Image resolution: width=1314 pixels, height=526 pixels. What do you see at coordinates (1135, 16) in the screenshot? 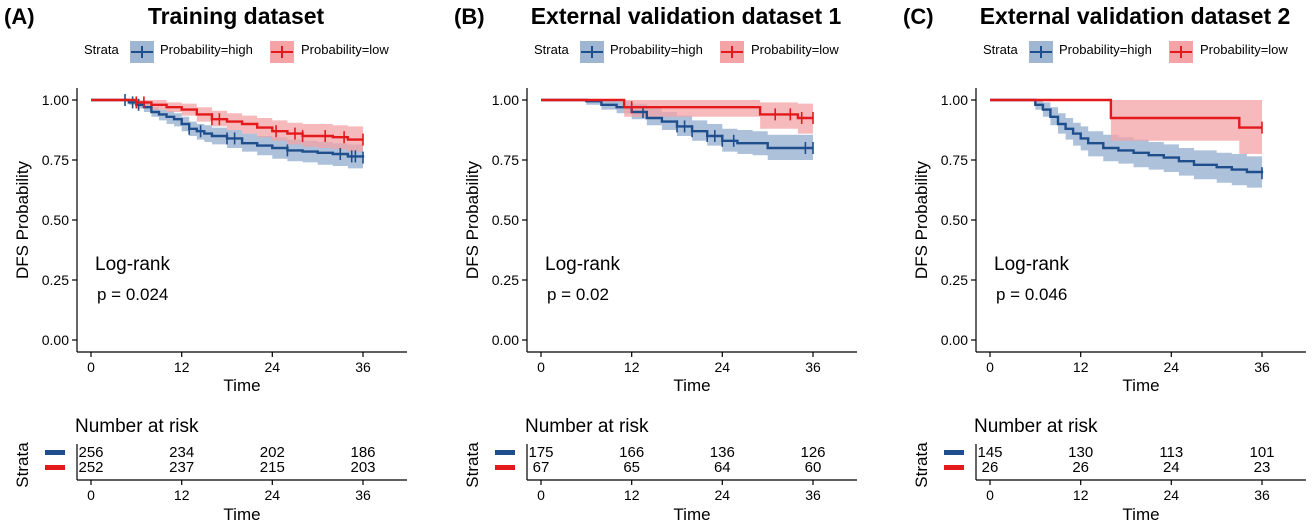
I see `chart-title: External validation dataset 2` at bounding box center [1135, 16].